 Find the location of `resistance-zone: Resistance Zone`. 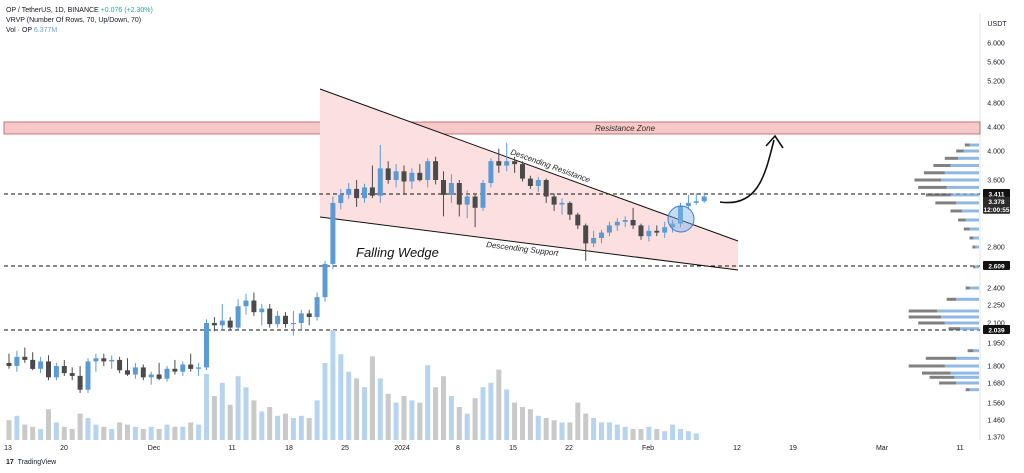

resistance-zone: Resistance Zone is located at coordinates (492, 128).